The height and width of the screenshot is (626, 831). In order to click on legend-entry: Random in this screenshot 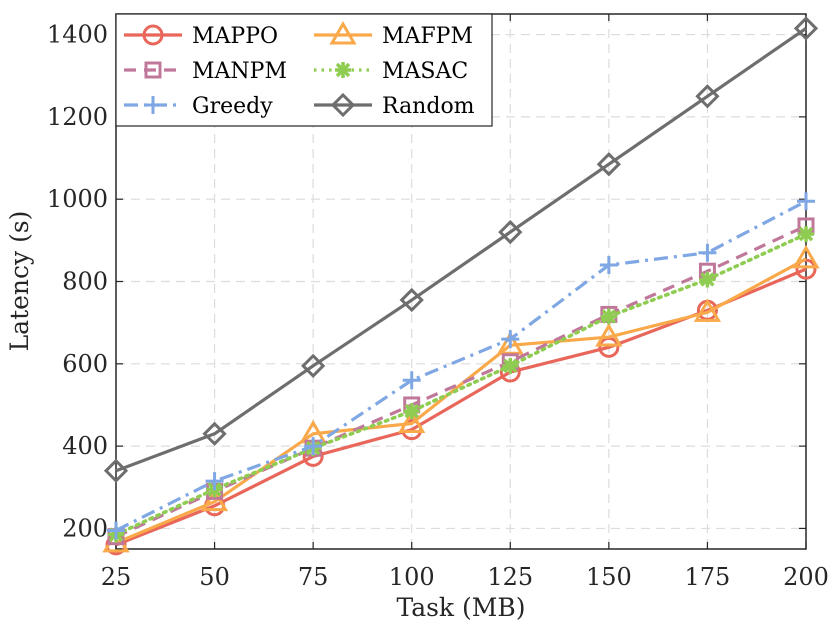, I will do `click(394, 105)`.